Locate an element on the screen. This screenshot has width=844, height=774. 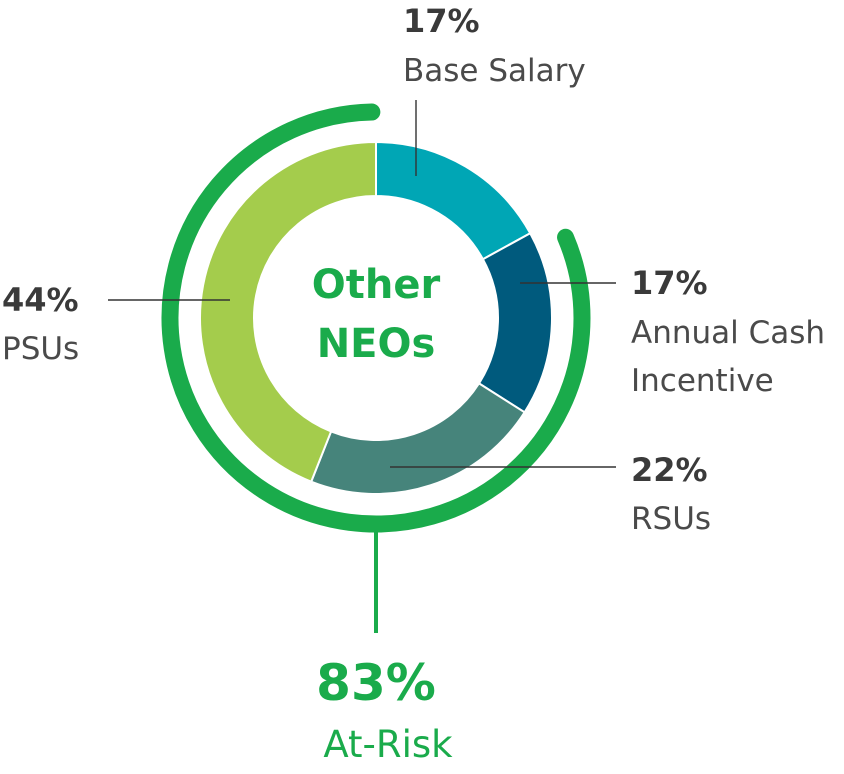
slice-label-base-salary: Base Salary is located at coordinates (494, 71).